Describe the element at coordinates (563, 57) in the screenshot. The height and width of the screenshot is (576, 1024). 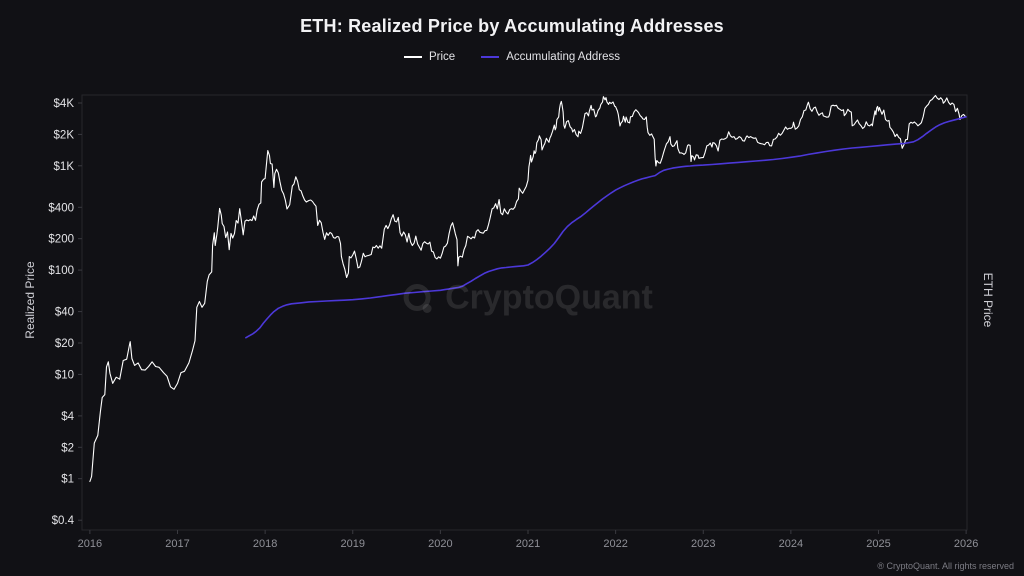
I see `legend-label-accumulating-address: Accumulating Address` at that location.